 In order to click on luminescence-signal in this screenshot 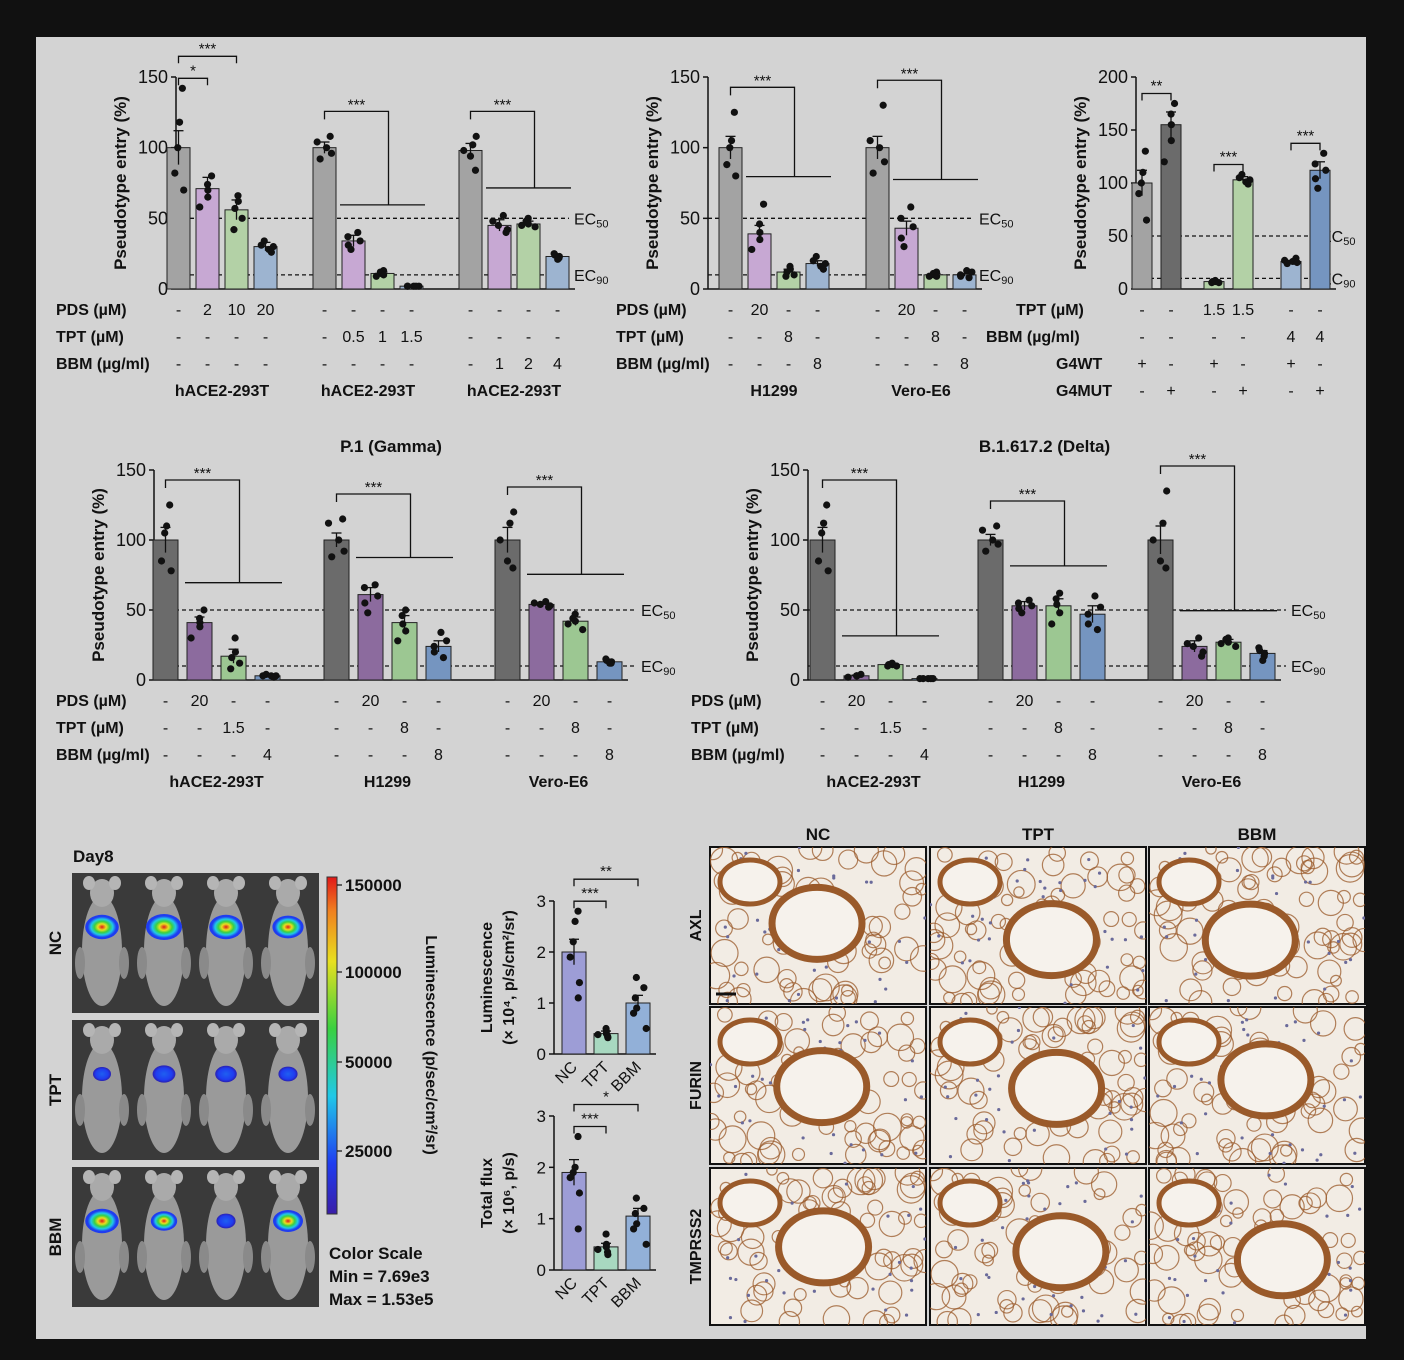, I will do `click(164, 1074)`.